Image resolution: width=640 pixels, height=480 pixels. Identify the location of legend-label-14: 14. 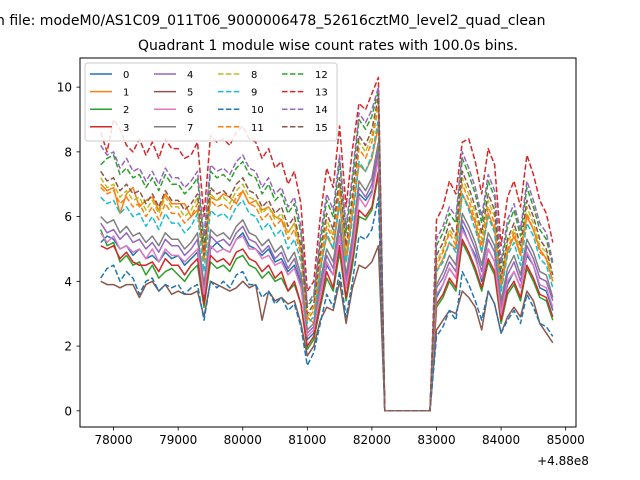
(321, 110).